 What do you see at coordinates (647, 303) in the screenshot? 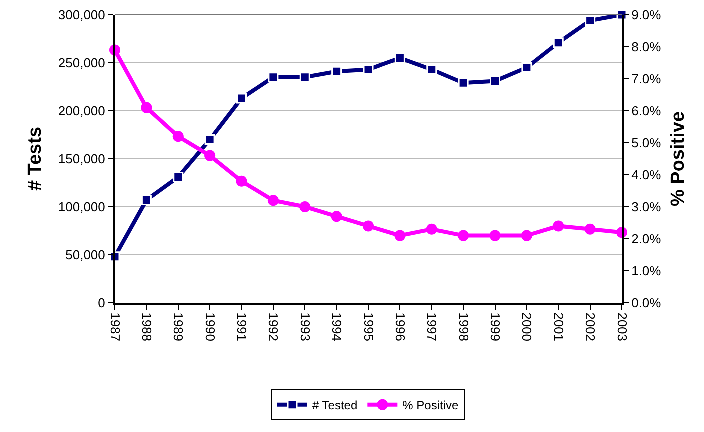
I see `y2-tick-label: 0.0%` at bounding box center [647, 303].